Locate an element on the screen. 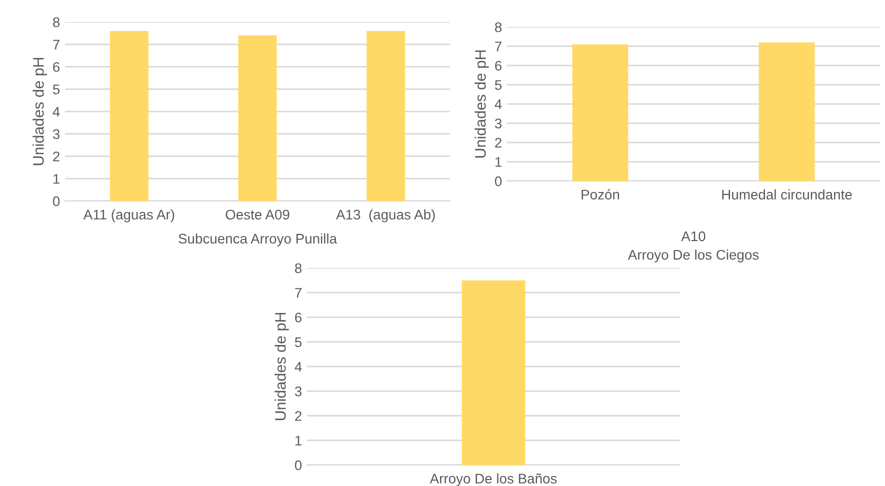 This screenshot has height=486, width=885. x-tick-label: A13 (aguas Ab) is located at coordinates (385, 215).